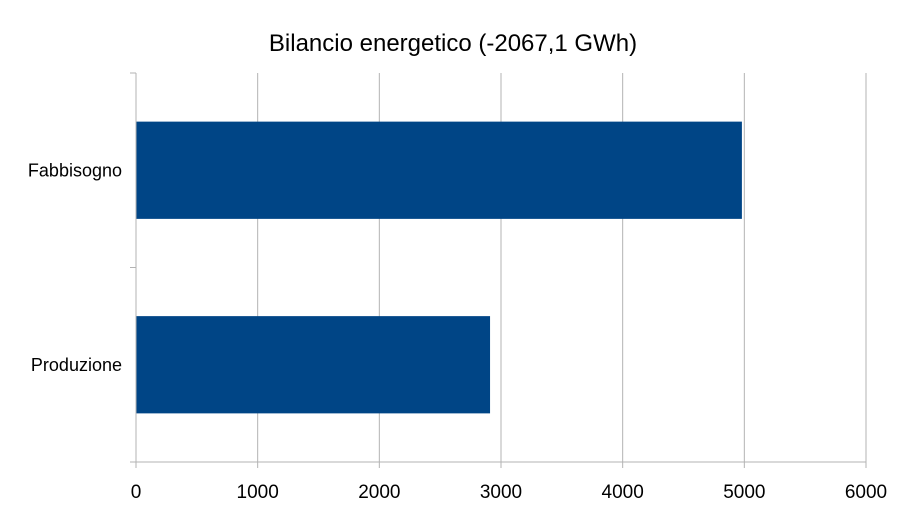 The image size is (907, 510). I want to click on category-label-fabbisogno: Fabbisogno, so click(75, 170).